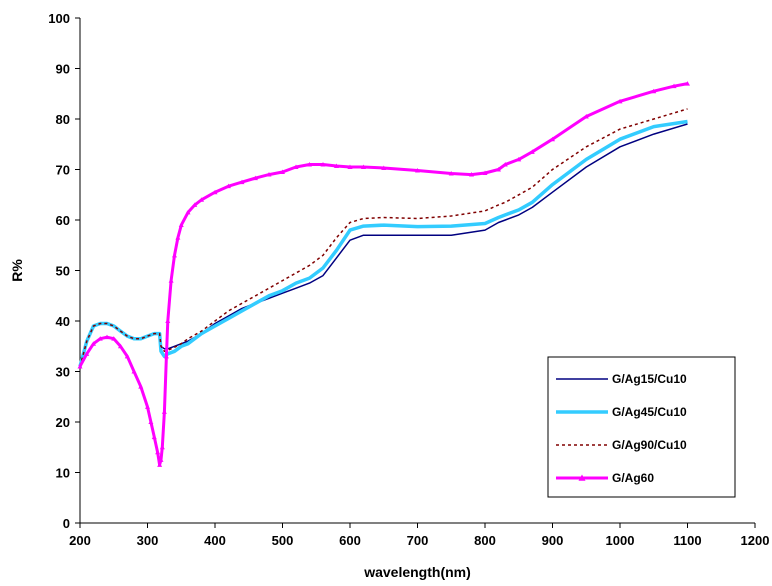 Image resolution: width=772 pixels, height=586 pixels. I want to click on legend-item: G/Ag60, so click(605, 478).